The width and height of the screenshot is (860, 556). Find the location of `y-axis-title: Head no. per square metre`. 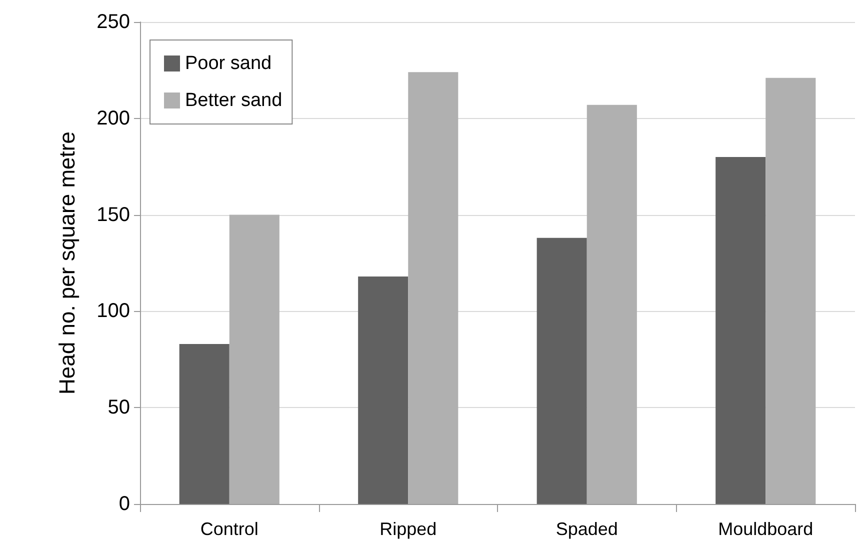

y-axis-title: Head no. per square metre is located at coordinates (67, 263).